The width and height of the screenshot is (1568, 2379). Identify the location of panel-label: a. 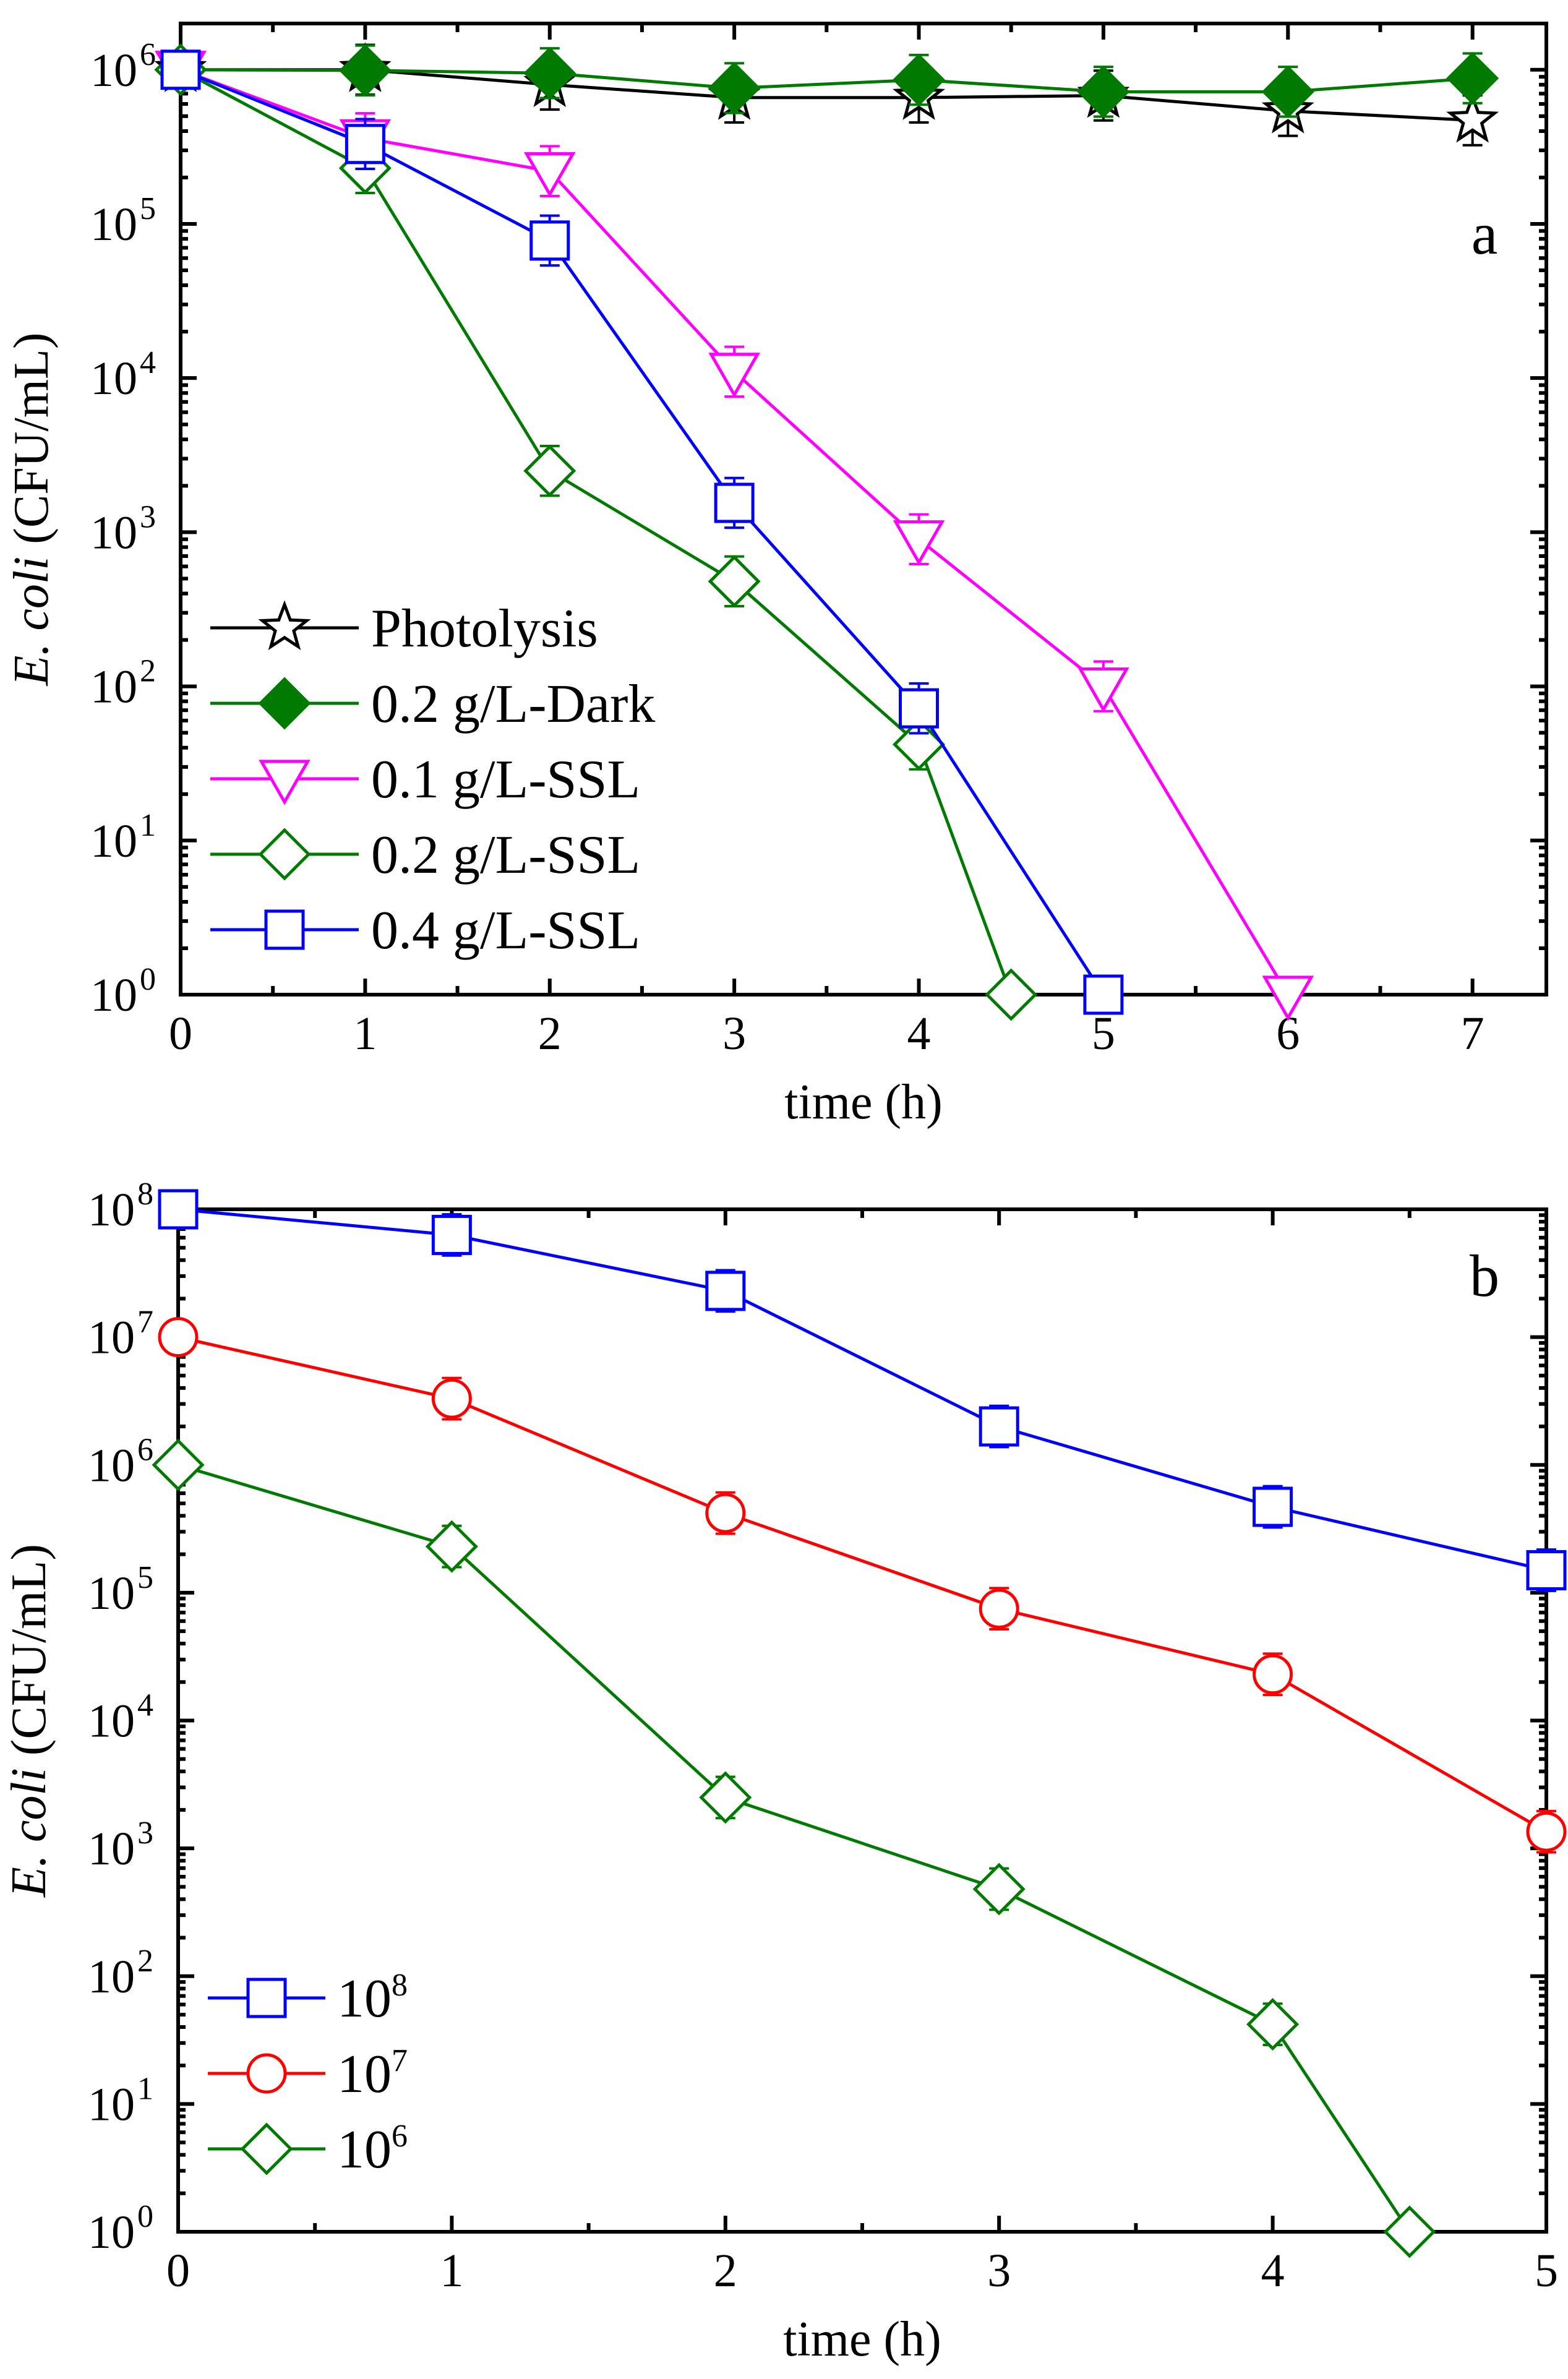
(1485, 233).